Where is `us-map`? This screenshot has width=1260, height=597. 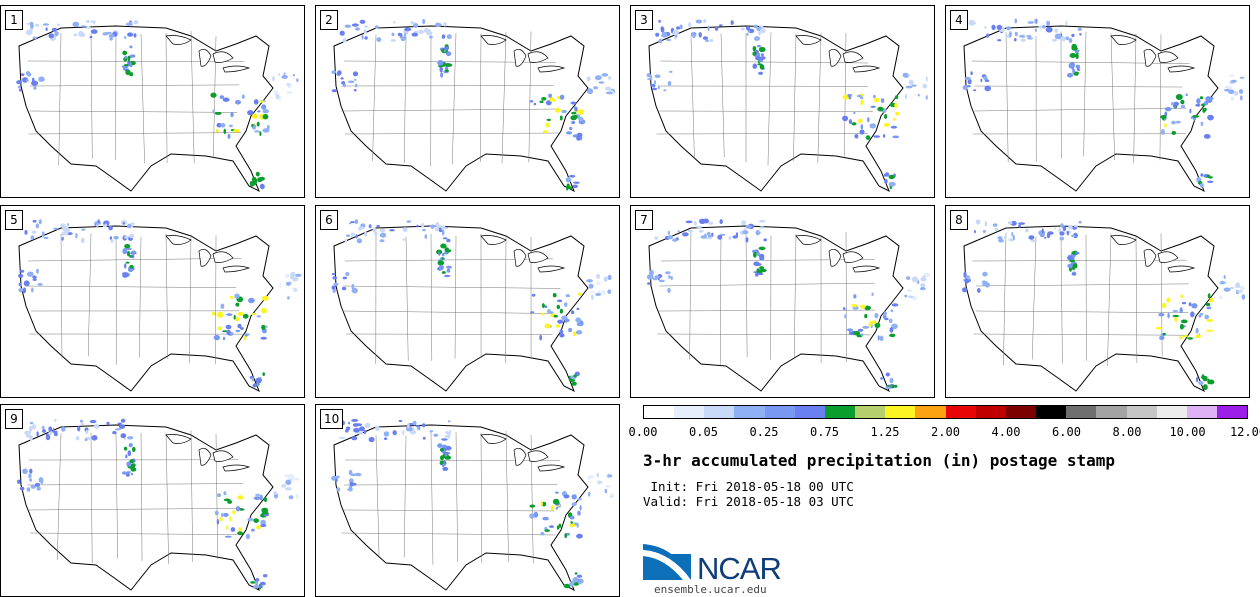 us-map is located at coordinates (1103, 105).